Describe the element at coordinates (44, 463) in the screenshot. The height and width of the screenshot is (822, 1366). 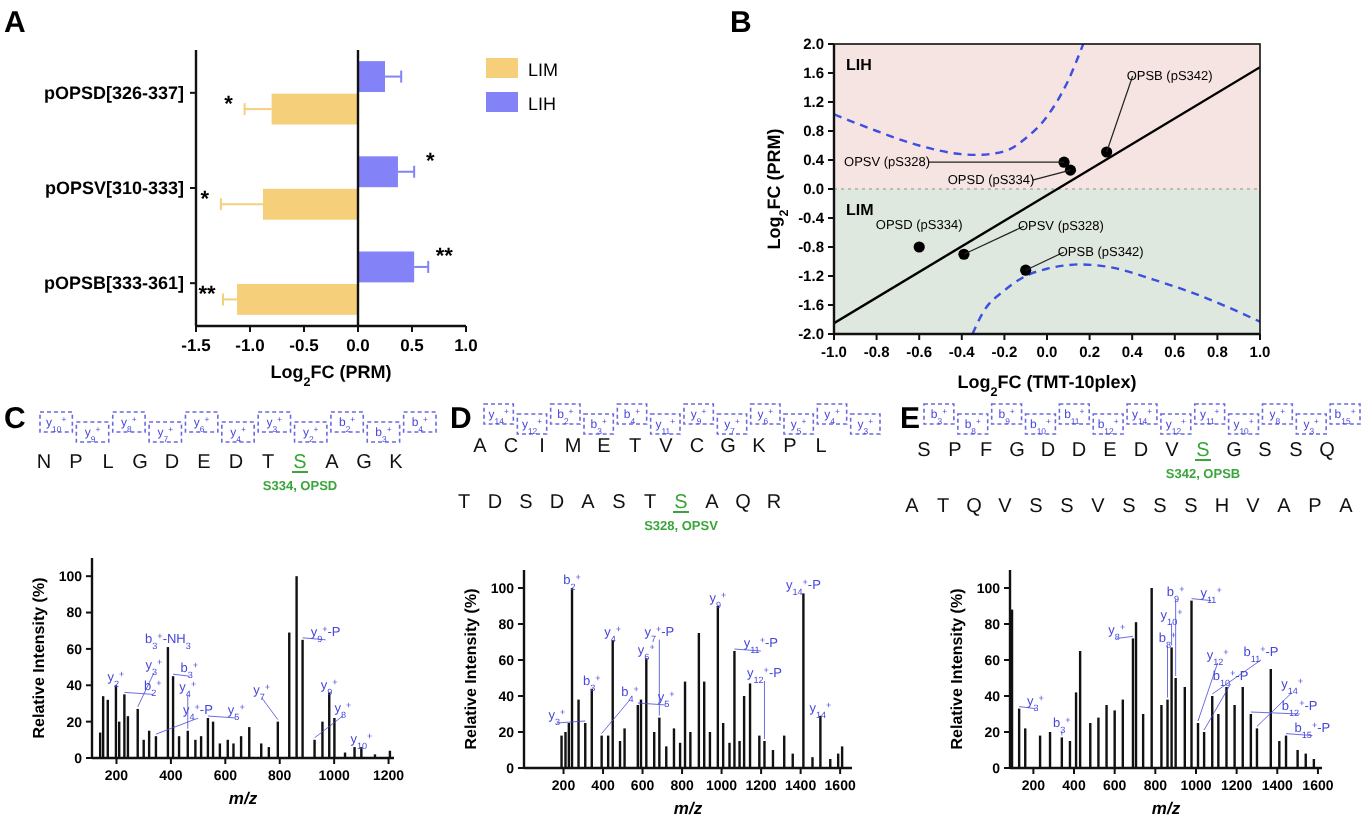
I see `category-label: N` at that location.